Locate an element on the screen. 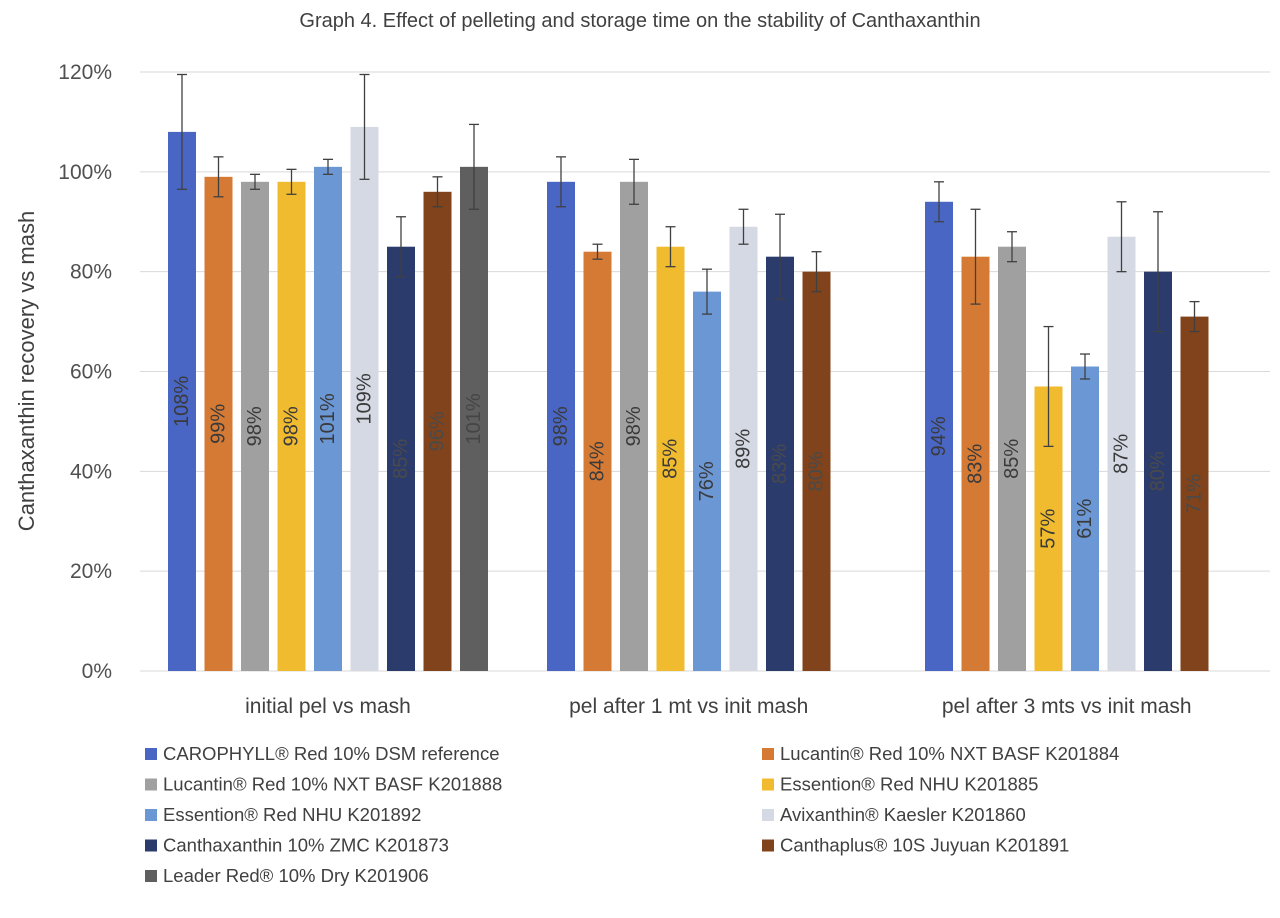 Image resolution: width=1280 pixels, height=918 pixels. legend-entry: Canthaxanthin 10% ZMC K201873 is located at coordinates (306, 845).